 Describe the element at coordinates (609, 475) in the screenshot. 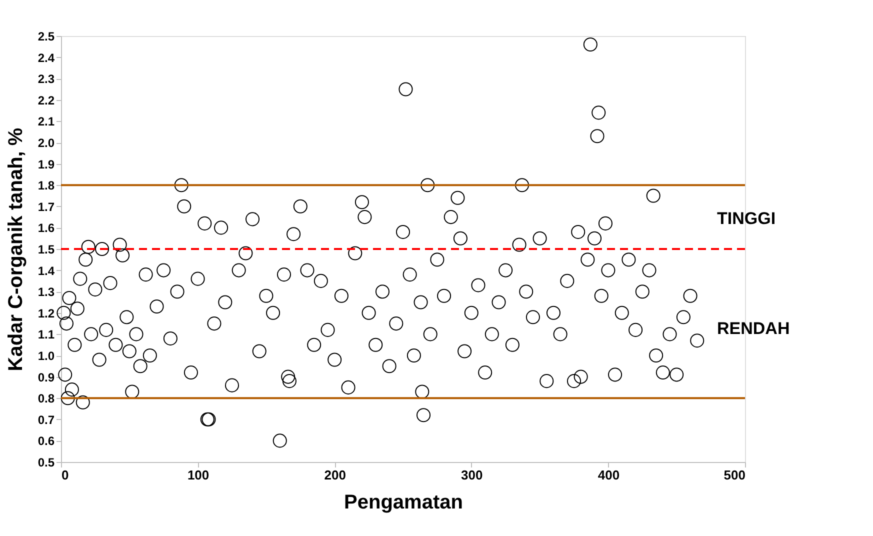

I see `x-tick-label: 400` at that location.